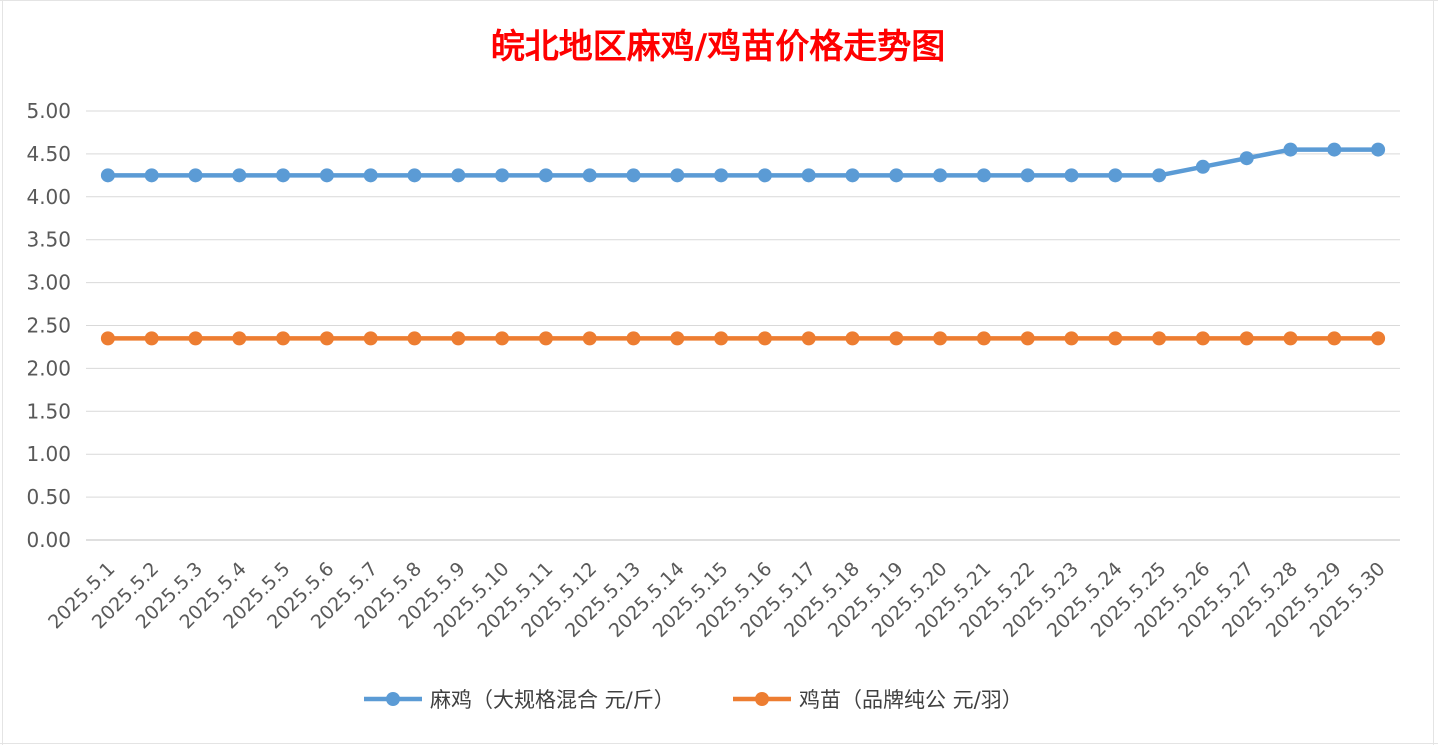  What do you see at coordinates (911, 700) in the screenshot?
I see `legend-label: 鸡苗（品牌纯公 元/羽）` at bounding box center [911, 700].